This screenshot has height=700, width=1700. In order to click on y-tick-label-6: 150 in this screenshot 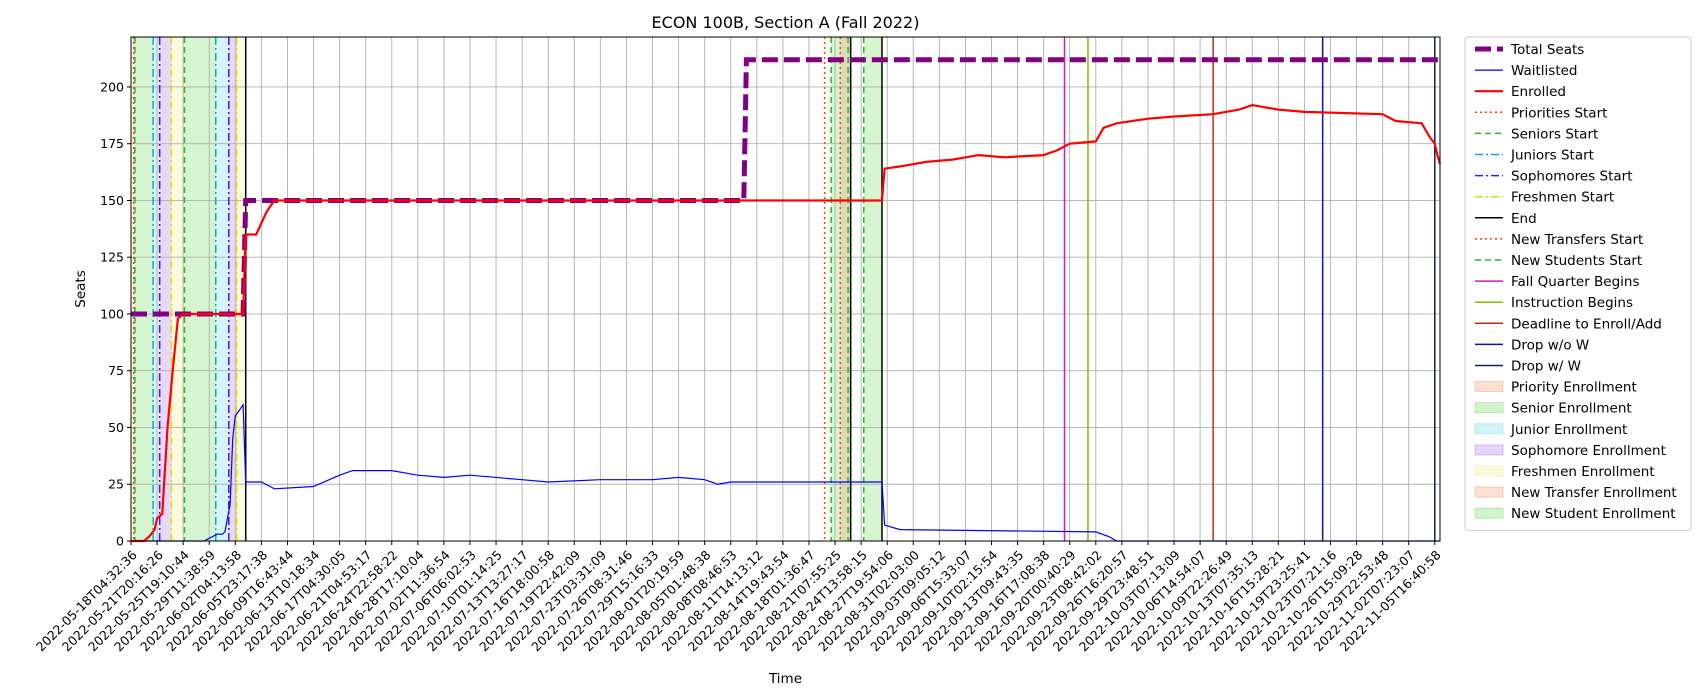, I will do `click(112, 200)`.